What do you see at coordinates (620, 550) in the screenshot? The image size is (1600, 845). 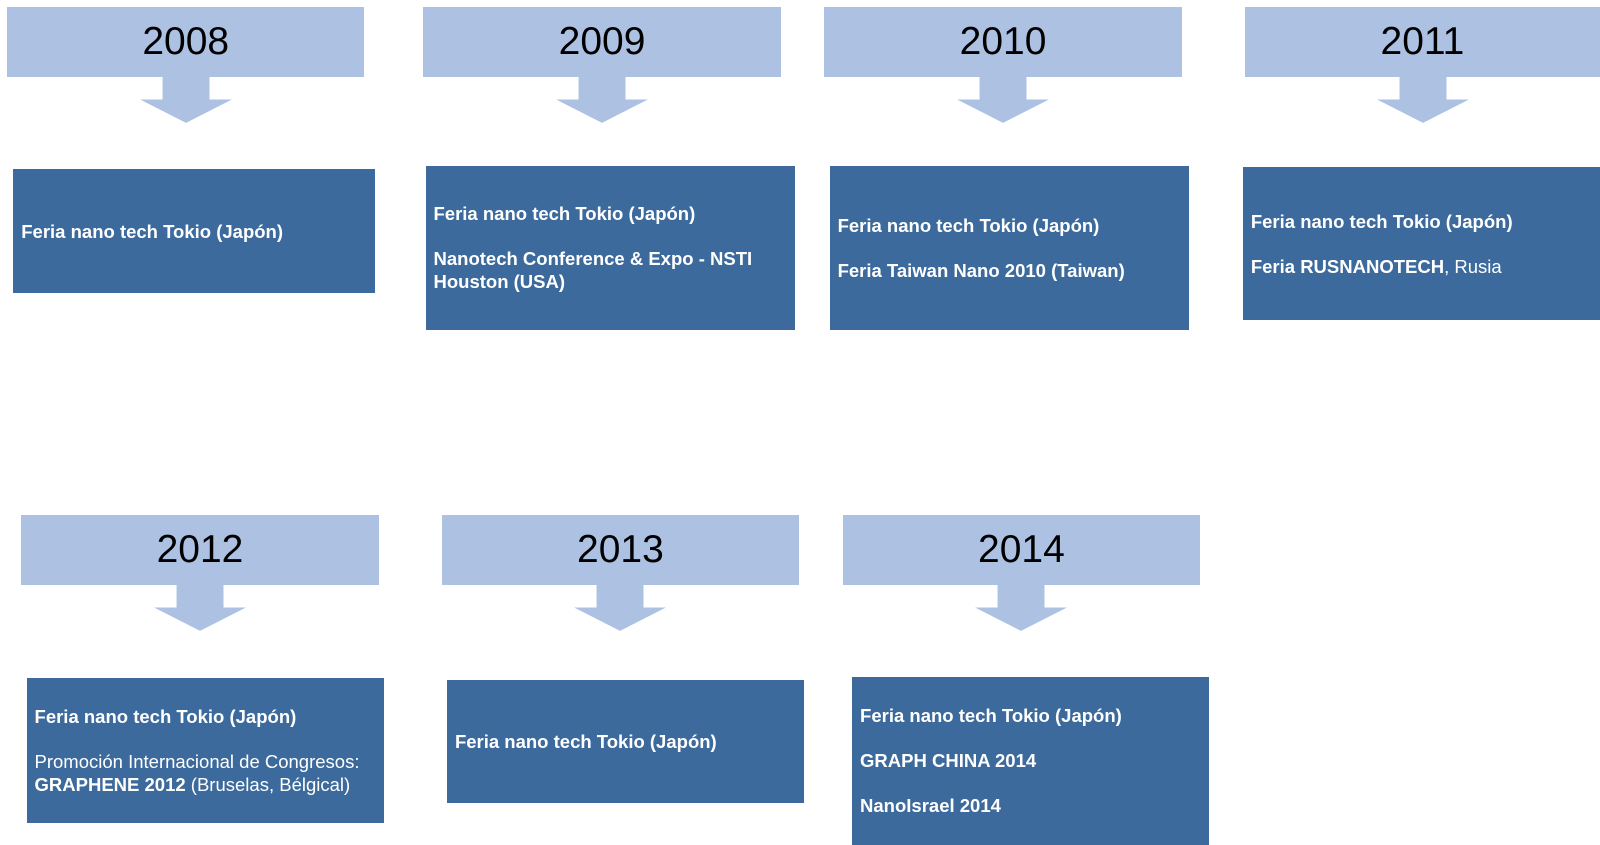 I see `year-header: 2013` at bounding box center [620, 550].